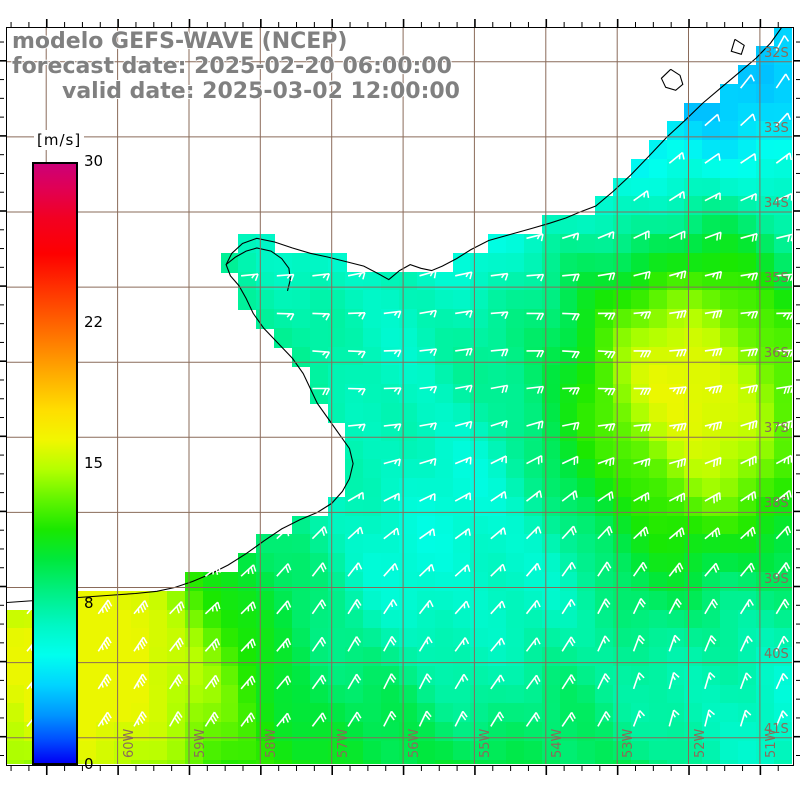 The width and height of the screenshot is (800, 800). What do you see at coordinates (797, 398) in the screenshot?
I see `right-axis-ruler` at bounding box center [797, 398].